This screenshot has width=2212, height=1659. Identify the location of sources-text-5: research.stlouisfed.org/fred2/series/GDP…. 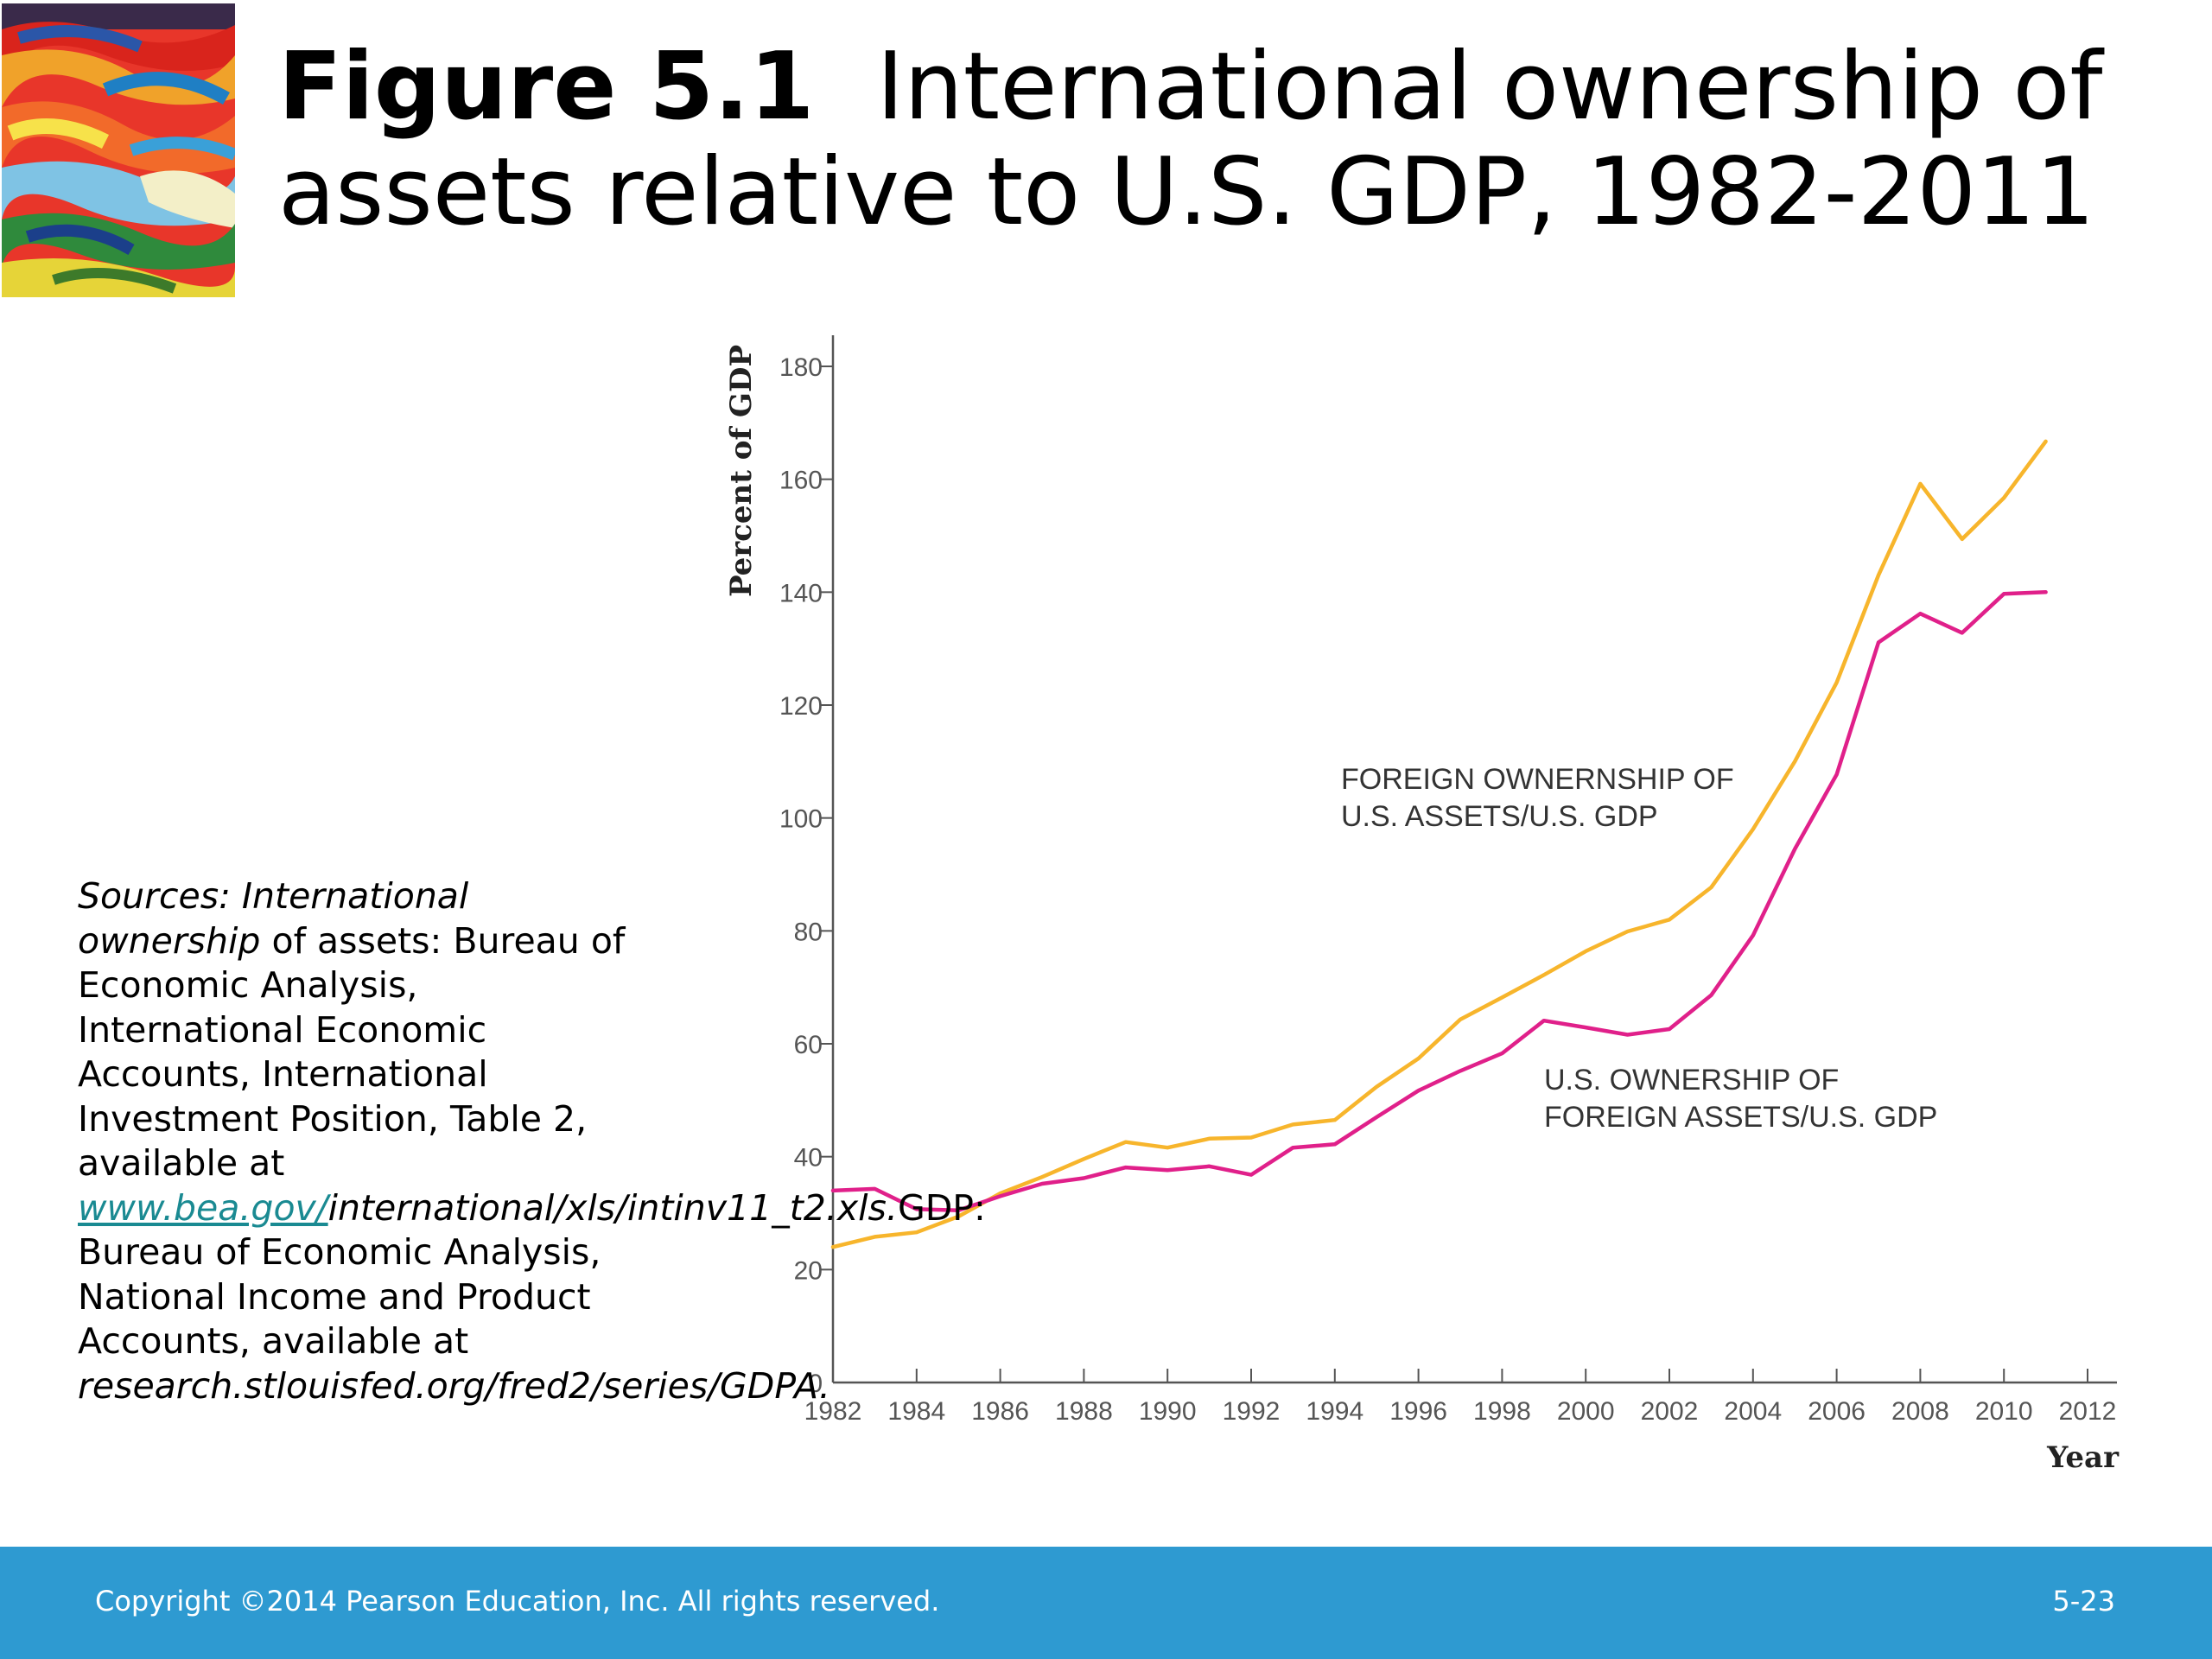
(454, 1385).